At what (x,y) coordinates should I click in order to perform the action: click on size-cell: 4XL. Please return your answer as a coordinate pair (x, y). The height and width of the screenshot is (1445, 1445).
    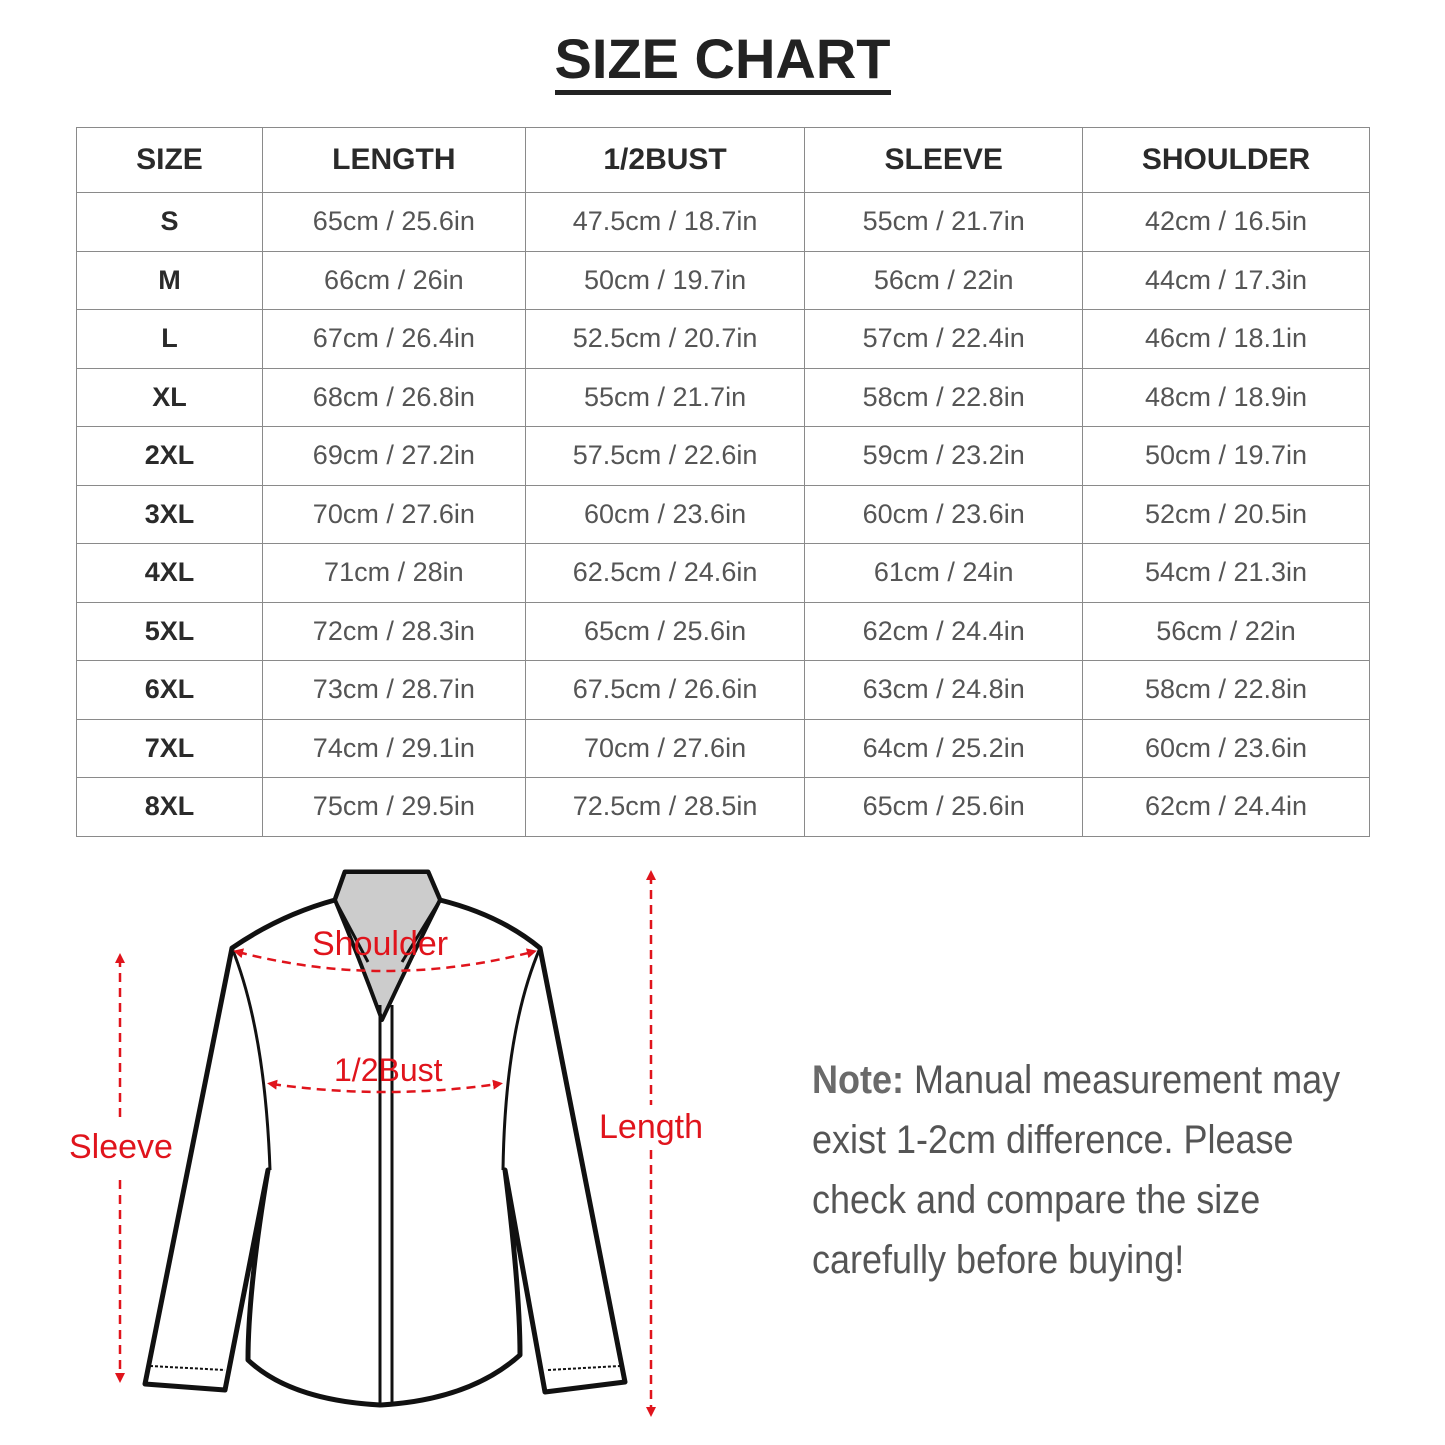
    Looking at the image, I should click on (169, 573).